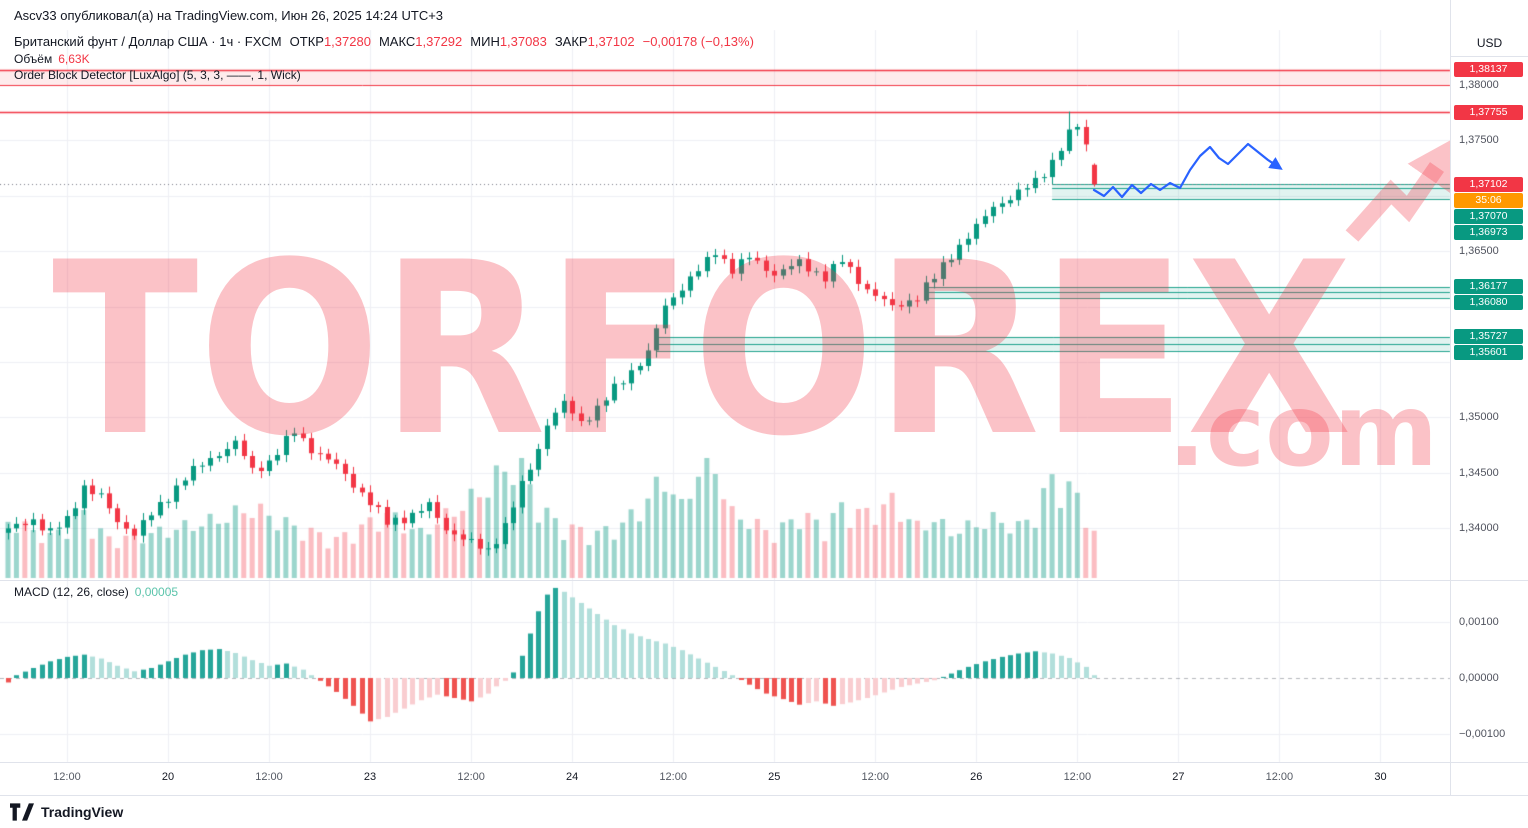  I want to click on ohlc-close-label: ЗАКР, so click(571, 41).